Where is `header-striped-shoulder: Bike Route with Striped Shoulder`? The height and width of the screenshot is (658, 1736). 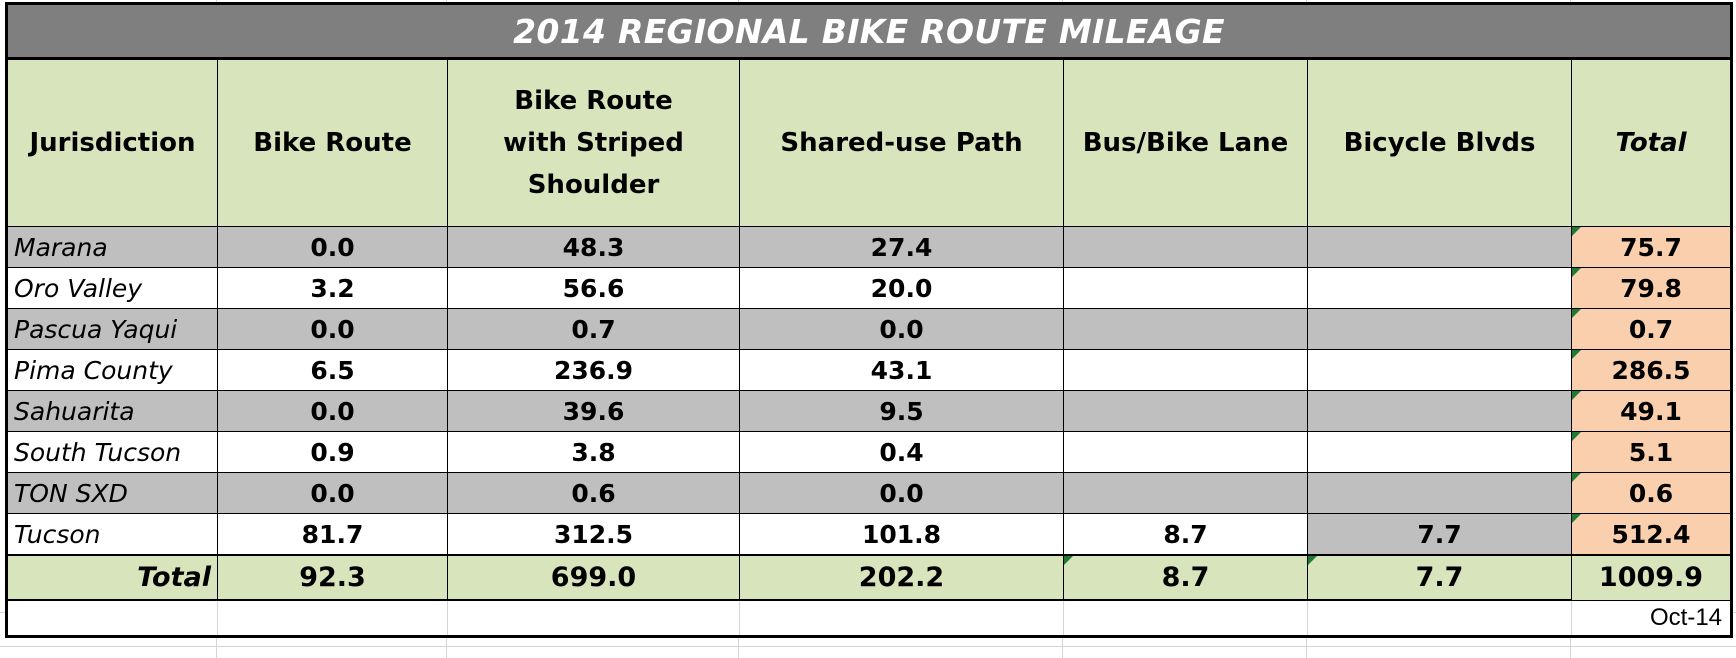 header-striped-shoulder: Bike Route with Striped Shoulder is located at coordinates (593, 142).